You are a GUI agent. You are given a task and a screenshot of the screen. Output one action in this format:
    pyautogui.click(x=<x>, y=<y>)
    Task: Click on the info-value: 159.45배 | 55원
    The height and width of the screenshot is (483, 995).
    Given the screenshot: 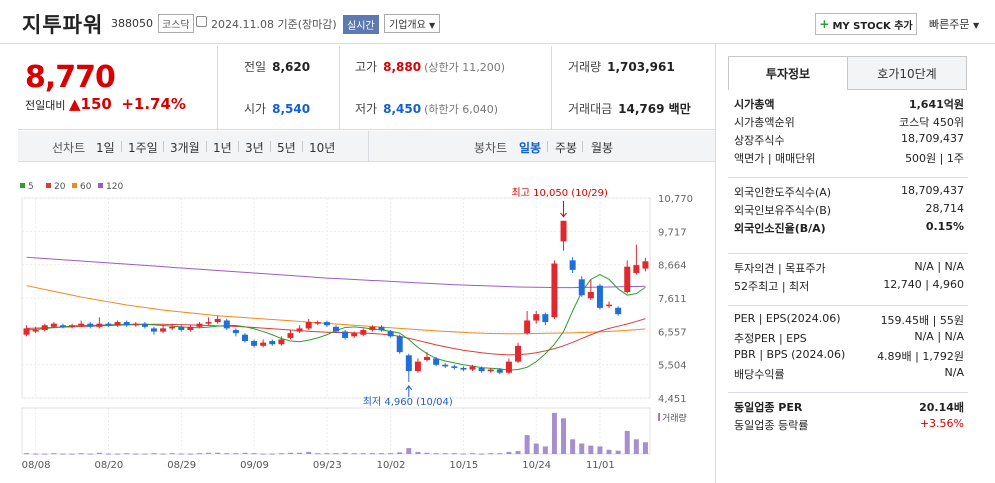 What is the action you would take?
    pyautogui.click(x=922, y=320)
    